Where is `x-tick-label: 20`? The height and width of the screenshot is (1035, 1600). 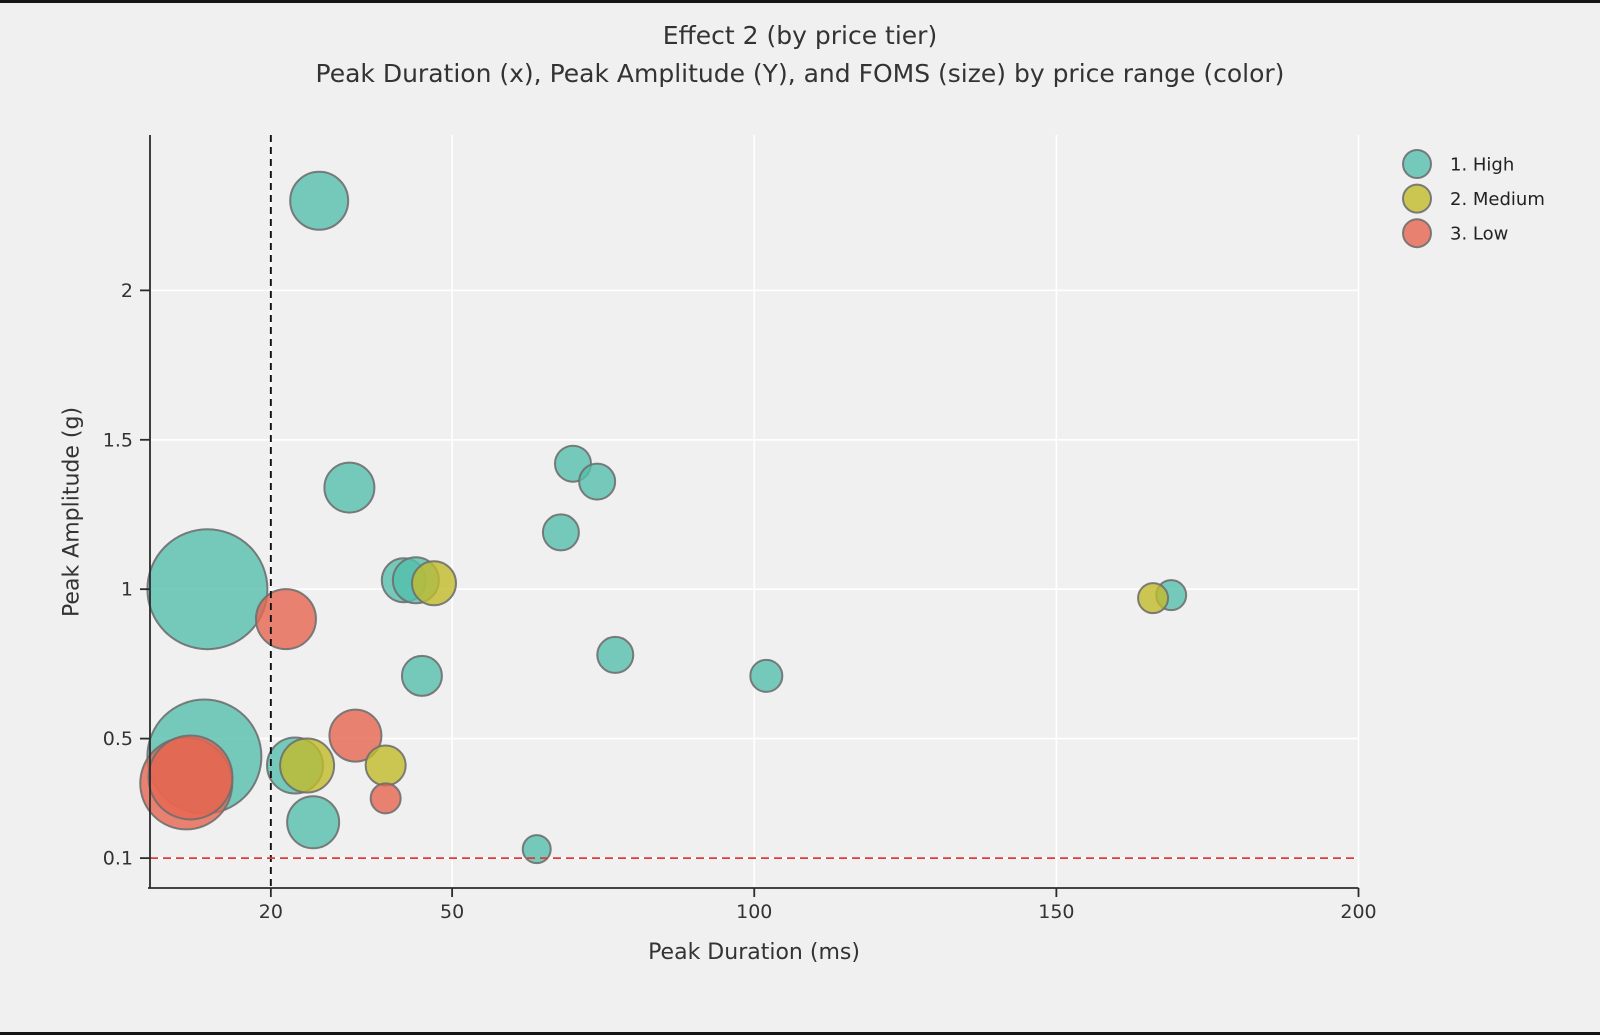 x-tick-label: 20 is located at coordinates (271, 912).